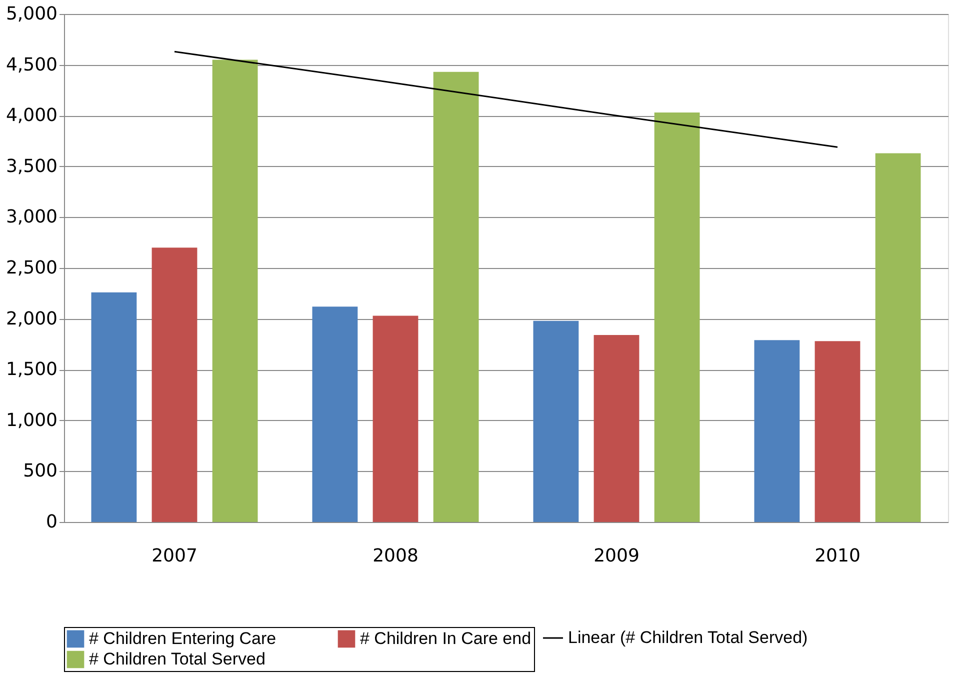 Image resolution: width=953 pixels, height=677 pixels. I want to click on y-tick-label: 1,000, so click(32, 420).